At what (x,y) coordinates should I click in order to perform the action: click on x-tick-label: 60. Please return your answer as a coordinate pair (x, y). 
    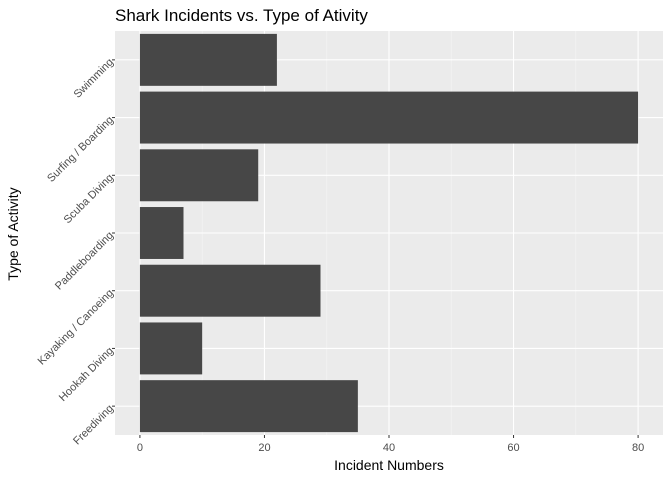
    Looking at the image, I should click on (513, 448).